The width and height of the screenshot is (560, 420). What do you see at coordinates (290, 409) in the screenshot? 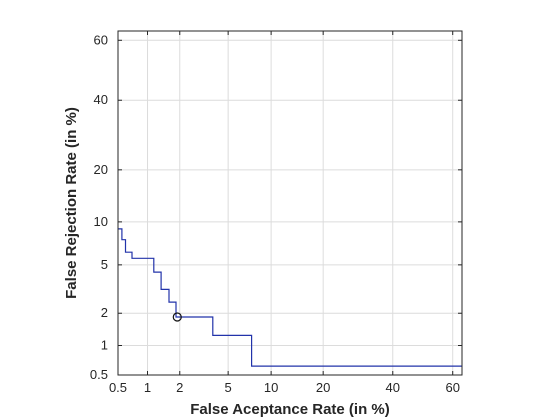
I see `x-axis-label: False Aceptance Rate (in %)` at bounding box center [290, 409].